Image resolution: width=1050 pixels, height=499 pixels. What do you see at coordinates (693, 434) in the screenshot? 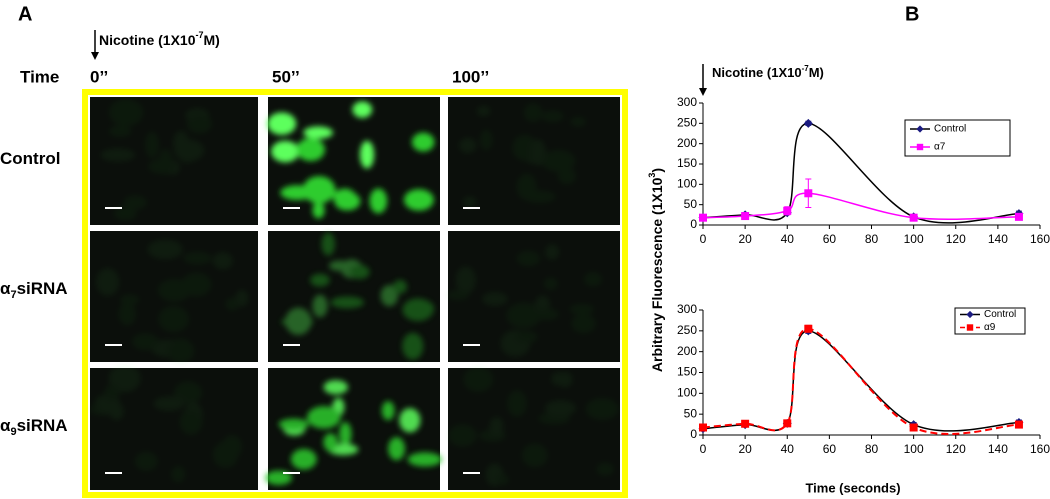
I see `y-tick-label: 0` at bounding box center [693, 434].